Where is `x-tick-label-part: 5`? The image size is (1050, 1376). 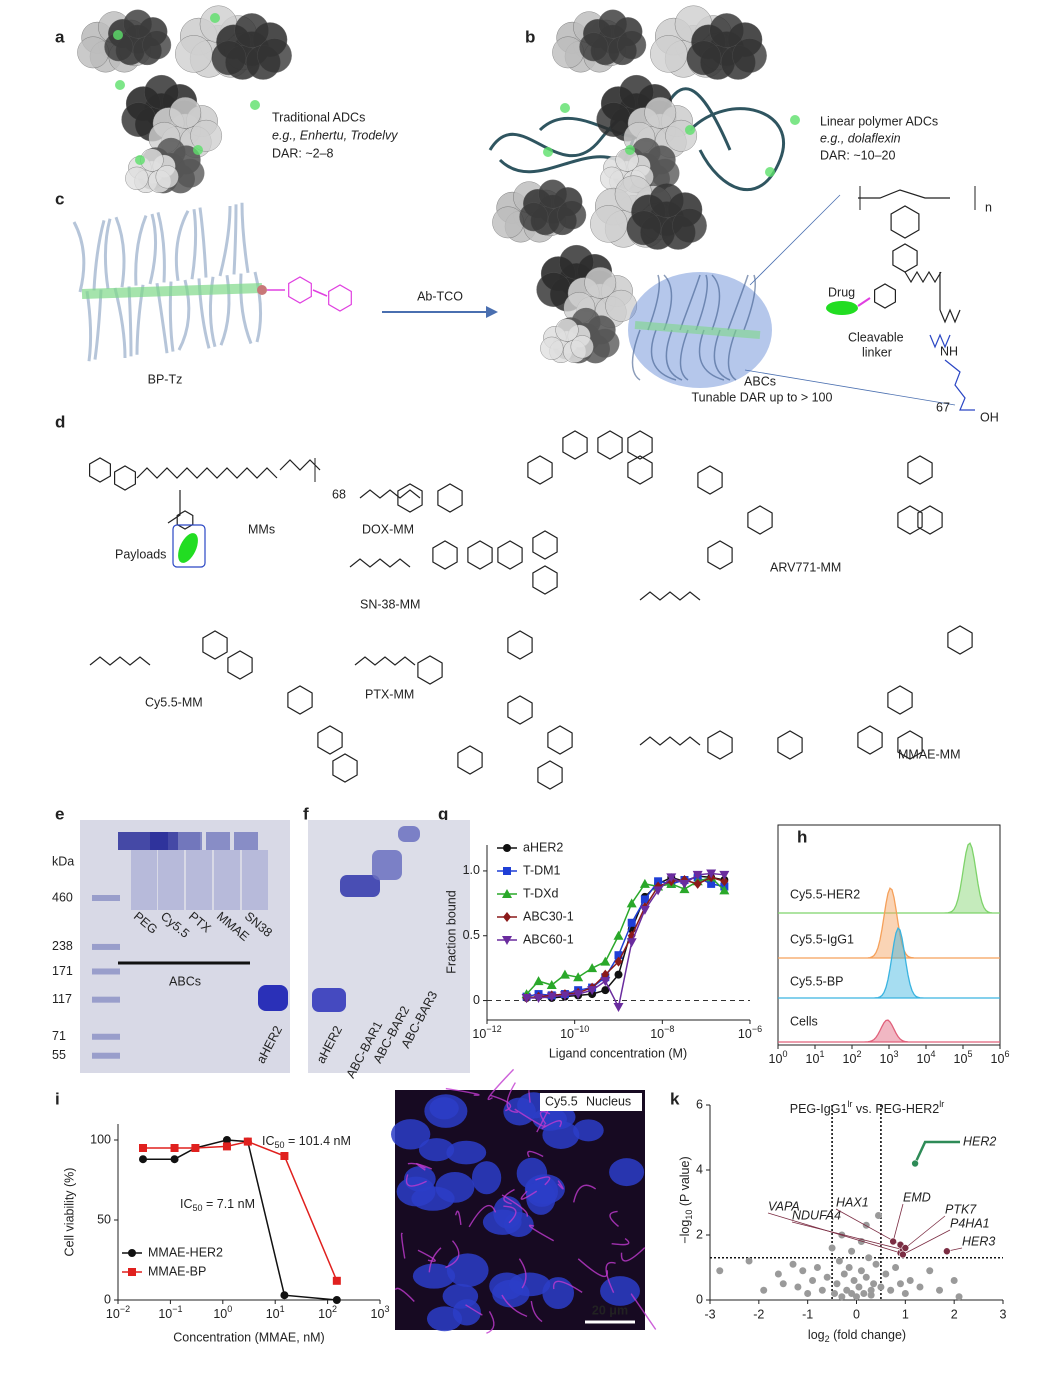 x-tick-label-part: 5 is located at coordinates (969, 1054).